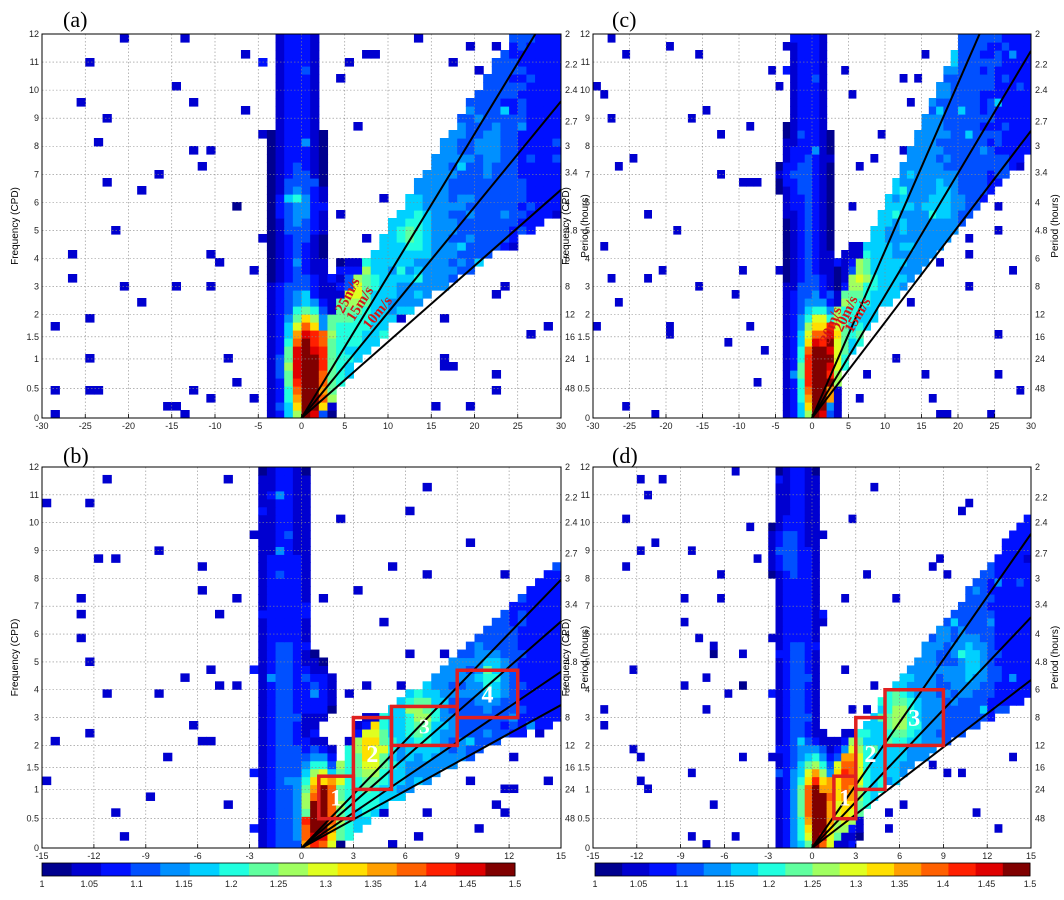 This screenshot has width=1064, height=900. I want to click on region-box, so click(845, 797).